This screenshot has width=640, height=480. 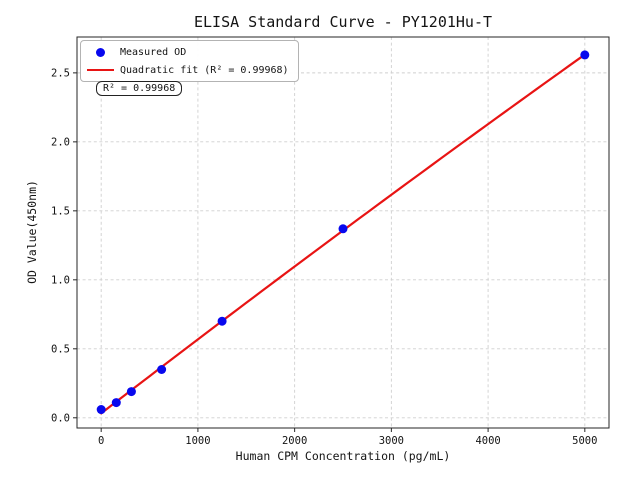 What do you see at coordinates (189, 61) in the screenshot?
I see `legend: Measured OD Quadratic fit (R² = 0.99968)` at bounding box center [189, 61].